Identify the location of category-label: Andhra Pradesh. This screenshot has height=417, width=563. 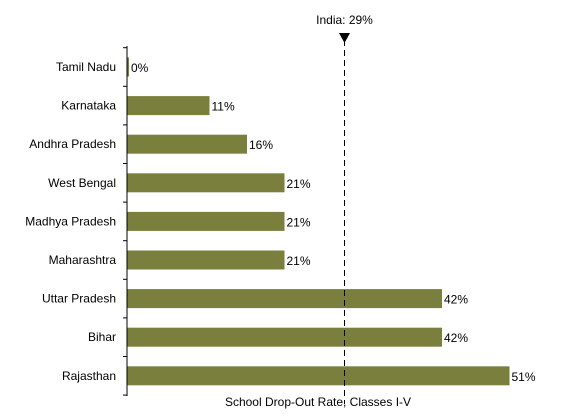
(72, 144).